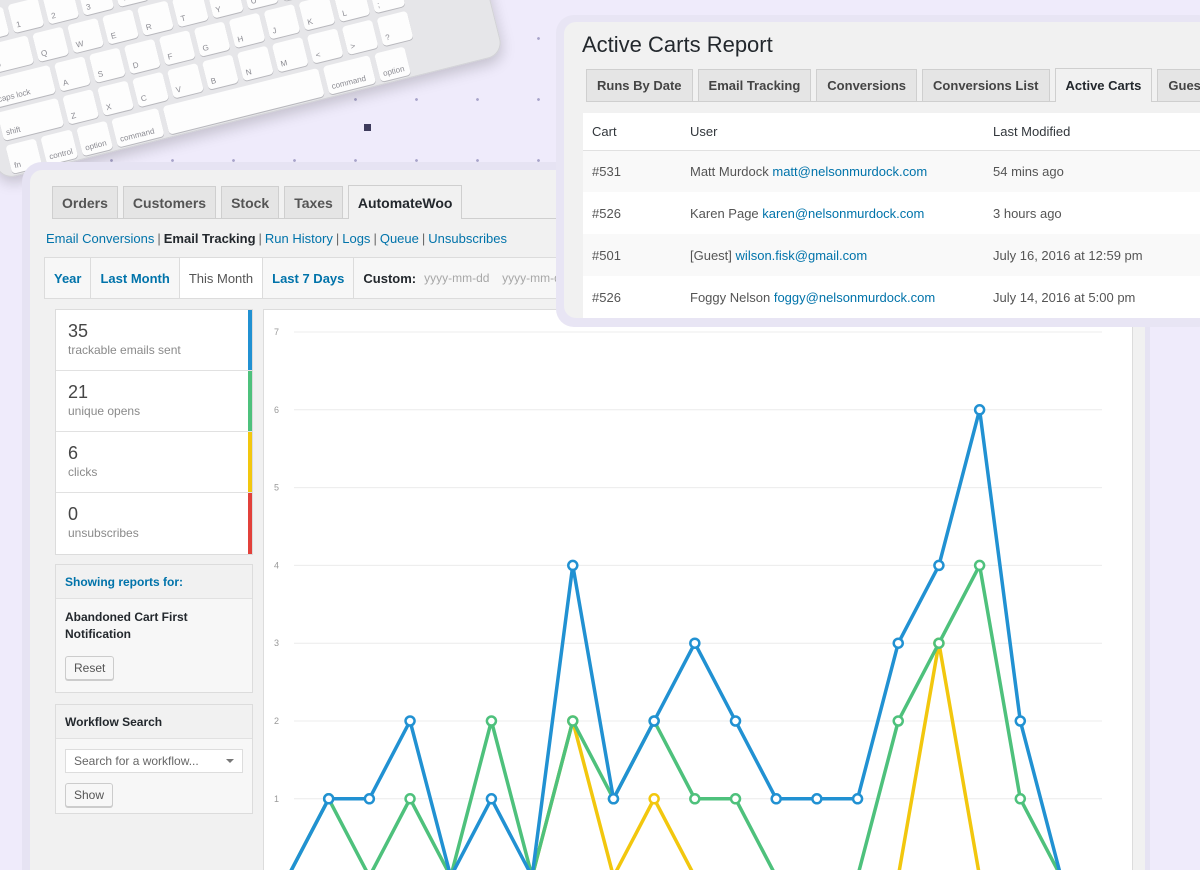 Image resolution: width=1200 pixels, height=870 pixels. Describe the element at coordinates (59, 147) in the screenshot. I see `keyboard-key: control` at that location.